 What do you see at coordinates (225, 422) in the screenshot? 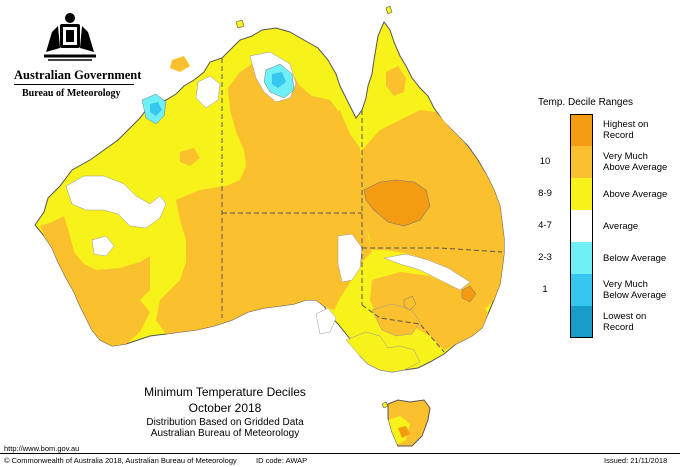
I see `map-subtitle: Distribution Based on Gridded Data` at bounding box center [225, 422].